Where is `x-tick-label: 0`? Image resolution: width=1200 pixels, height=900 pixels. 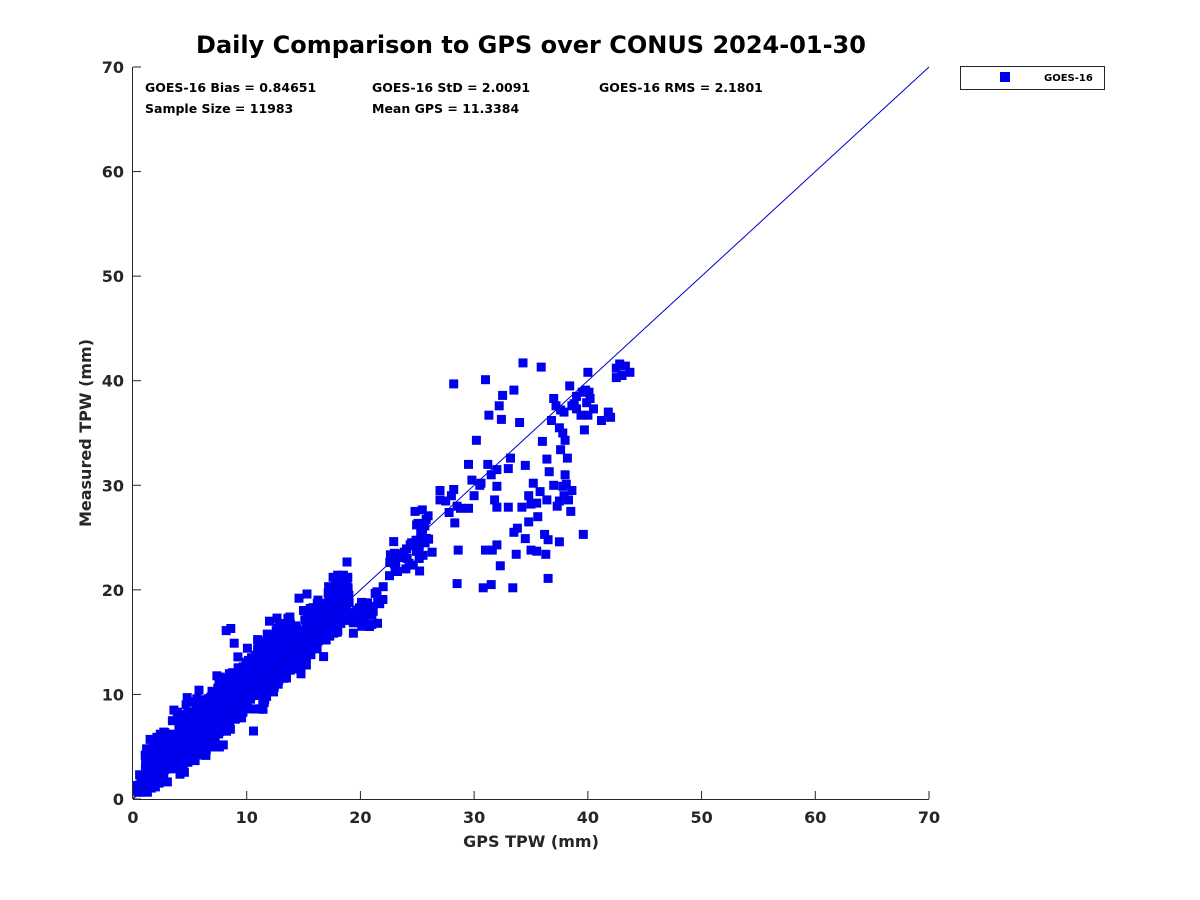
x-tick-label: 0 is located at coordinates (132, 817).